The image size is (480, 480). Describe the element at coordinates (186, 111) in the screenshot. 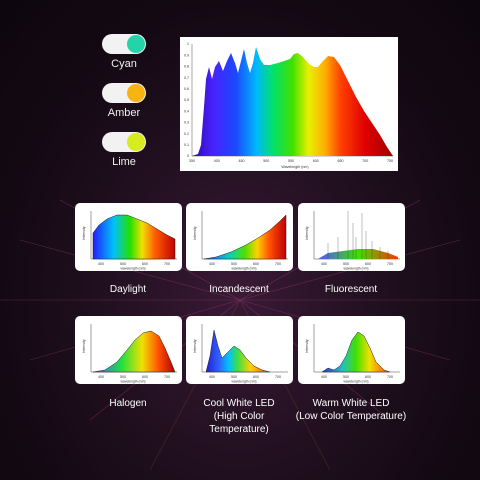

I see `main-y-tick-label: 0.4` at that location.